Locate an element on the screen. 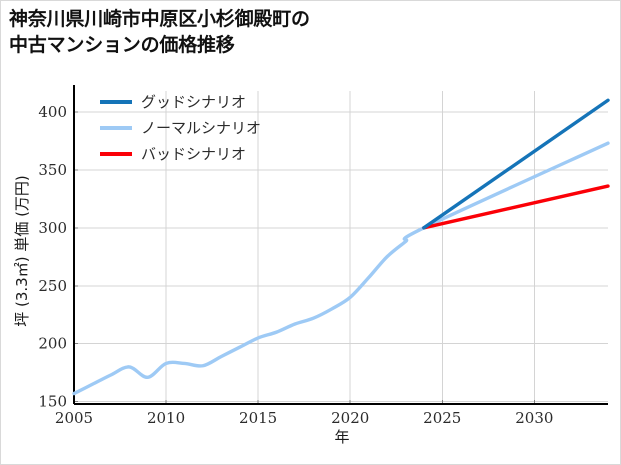 Image resolution: width=621 pixels, height=465 pixels. y-tick-label: 200 is located at coordinates (52, 344).